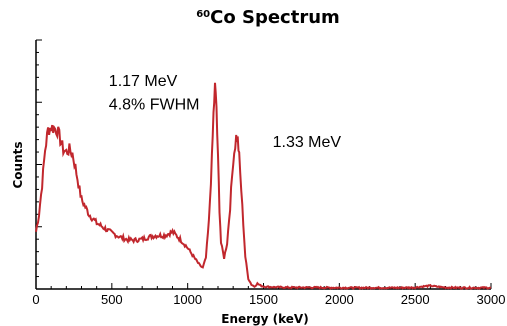 The height and width of the screenshot is (326, 507). Describe the element at coordinates (112, 299) in the screenshot. I see `x-tick-label: 500` at that location.